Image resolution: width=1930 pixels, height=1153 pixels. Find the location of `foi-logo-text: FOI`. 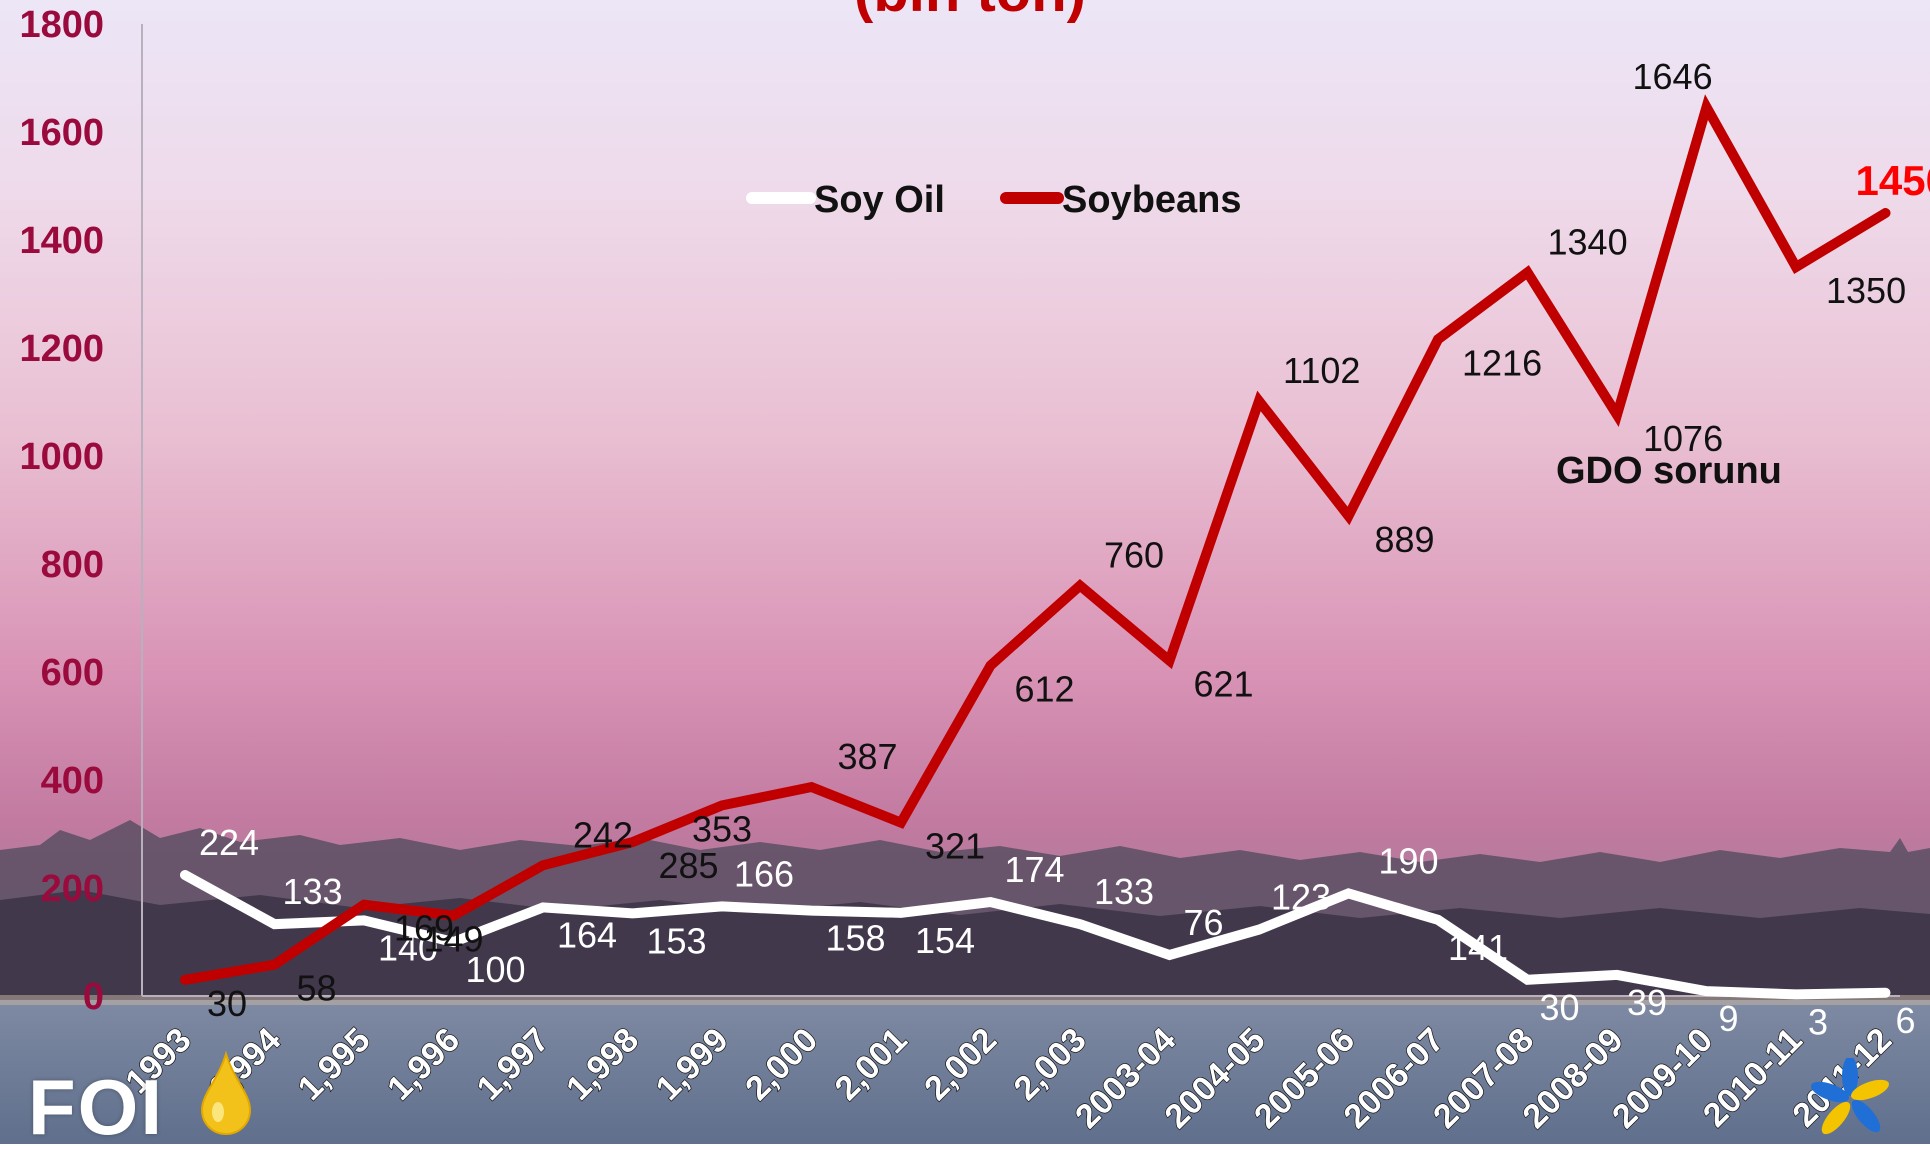

foi-logo-text: FOI is located at coordinates (96, 1107).